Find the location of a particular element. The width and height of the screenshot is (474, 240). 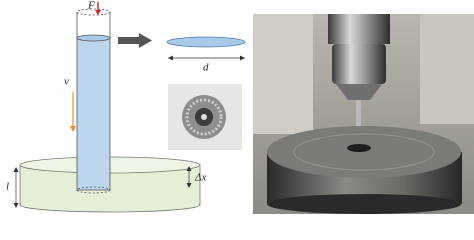

displacement-label: Δx is located at coordinates (200, 178).